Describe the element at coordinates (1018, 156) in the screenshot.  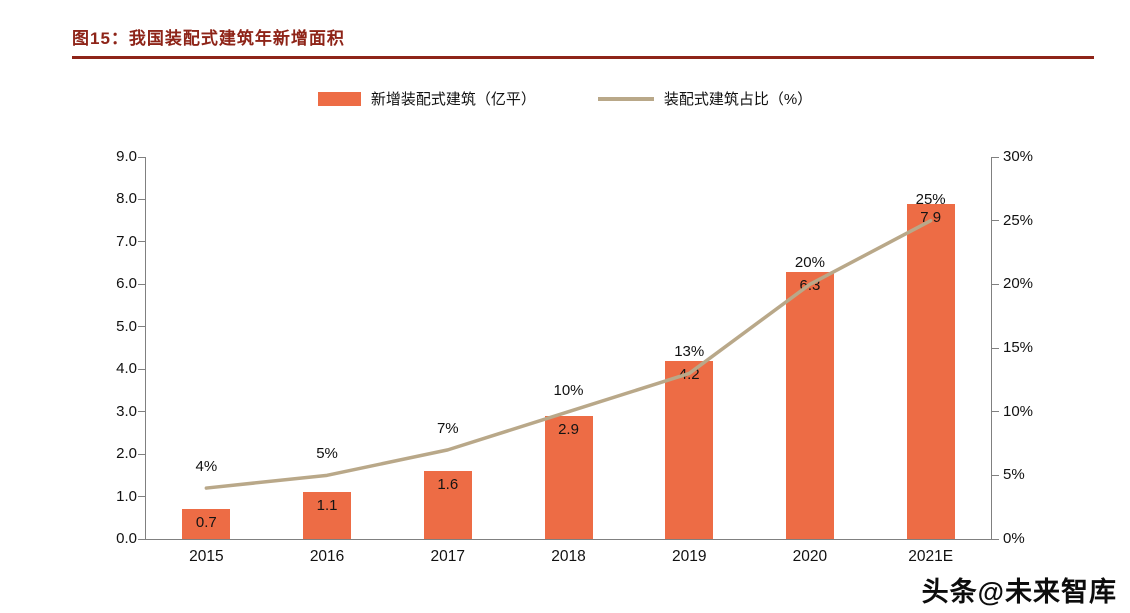
I see `y-axis-right-tick-label: 30%` at that location.